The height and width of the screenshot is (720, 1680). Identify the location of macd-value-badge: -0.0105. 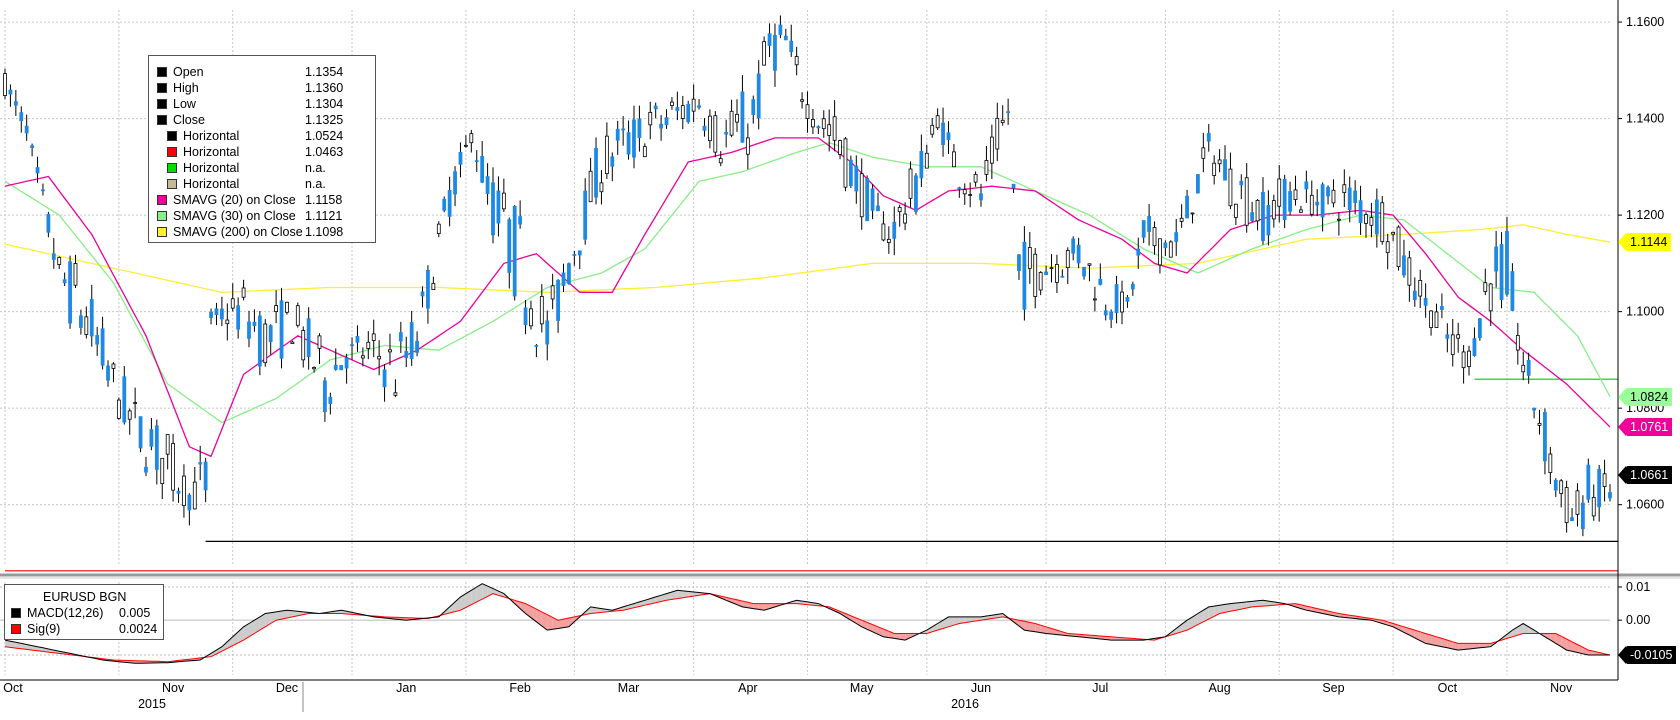
(1647, 655).